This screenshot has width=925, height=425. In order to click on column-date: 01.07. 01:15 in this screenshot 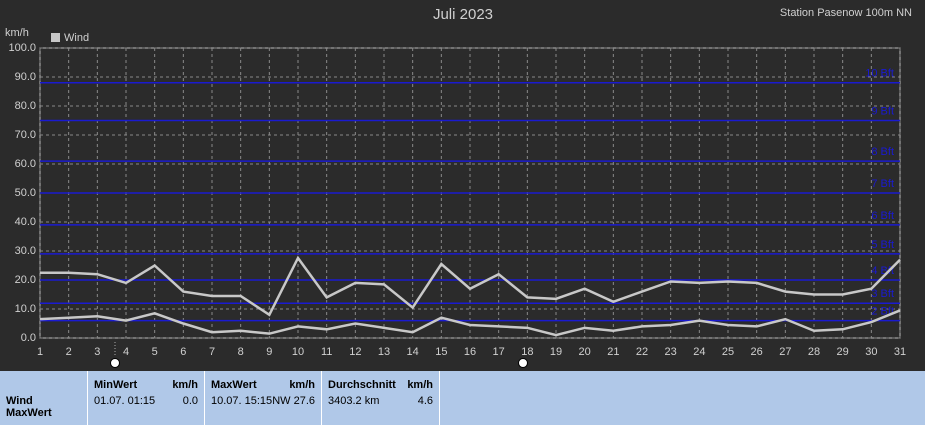, I will do `click(125, 401)`.